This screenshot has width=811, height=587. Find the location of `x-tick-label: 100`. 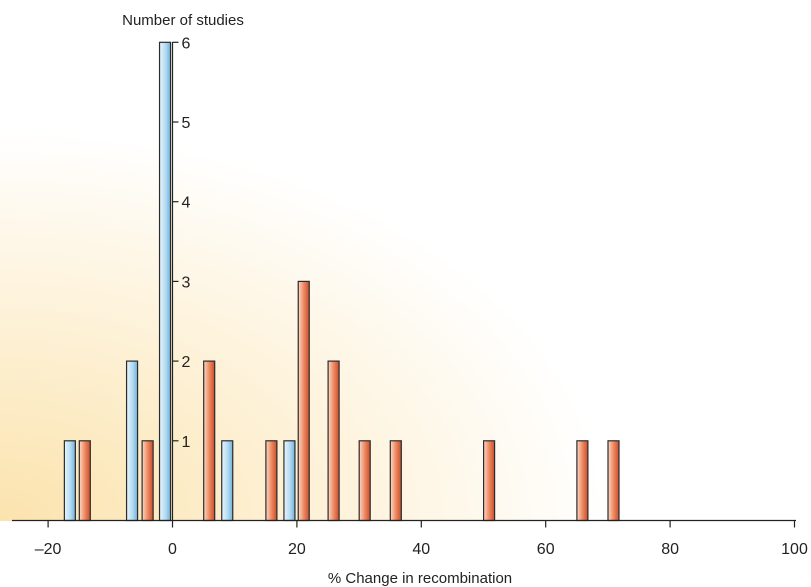

x-tick-label: 100 is located at coordinates (794, 549).